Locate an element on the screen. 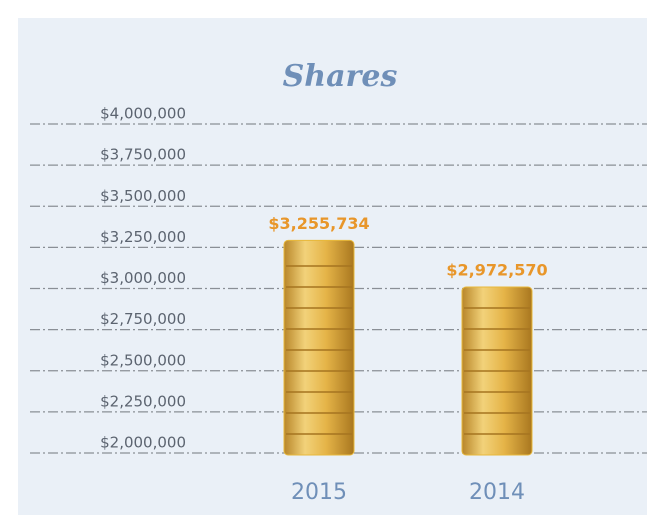 Image resolution: width=647 pixels, height=515 pixels. value-label: $2,972,570 is located at coordinates (496, 270).